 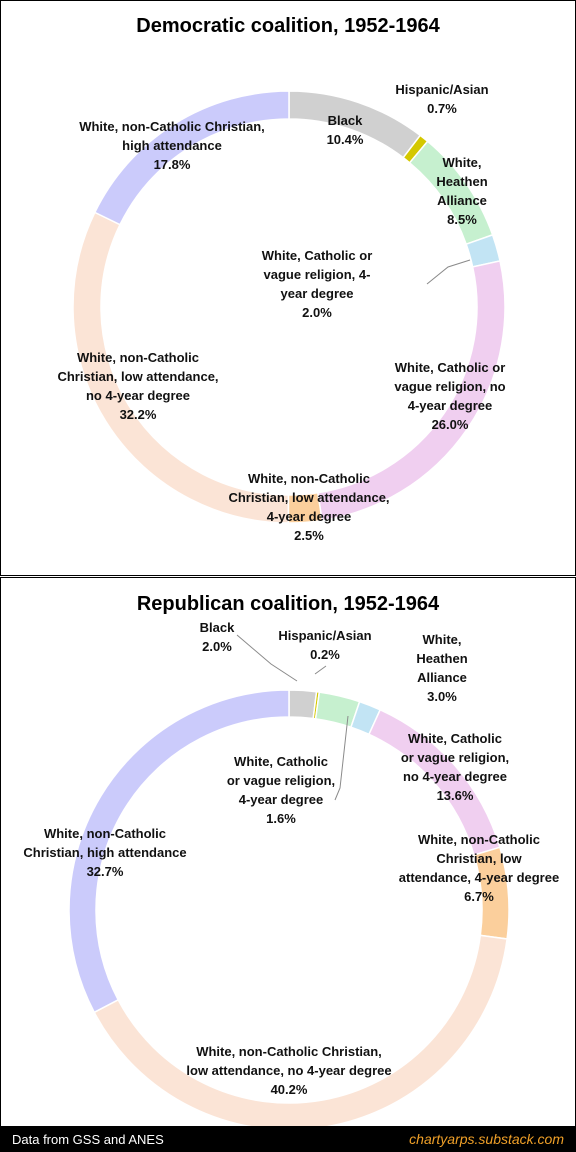 What do you see at coordinates (461, 191) in the screenshot?
I see `data-label-white-heathen-alliance: White, Heathen Alliance 8.5%` at bounding box center [461, 191].